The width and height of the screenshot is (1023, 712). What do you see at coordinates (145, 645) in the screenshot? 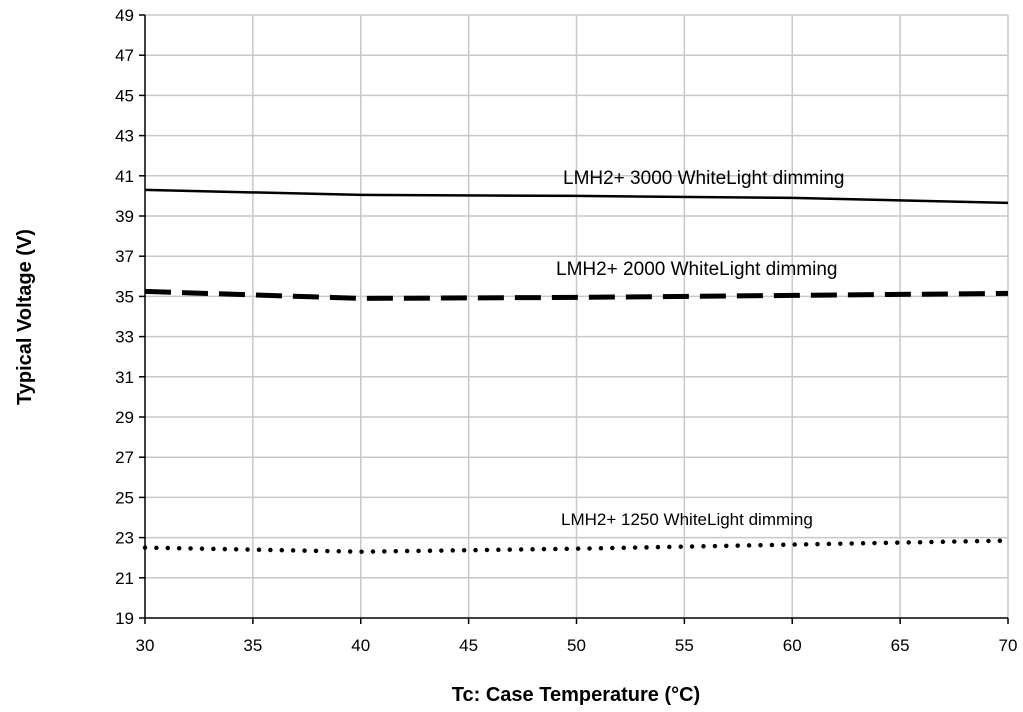
I see `x-tick-label: 30` at bounding box center [145, 645].